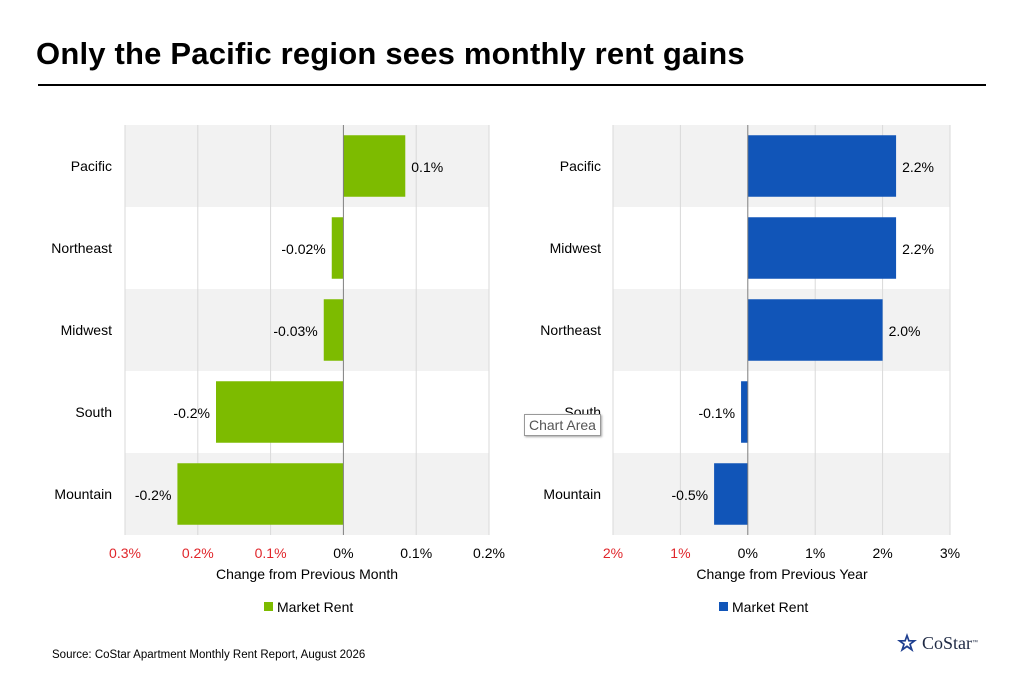 Image resolution: width=1024 pixels, height=679 pixels. Describe the element at coordinates (86, 330) in the screenshot. I see `chart1-category-label: Midwest` at that location.